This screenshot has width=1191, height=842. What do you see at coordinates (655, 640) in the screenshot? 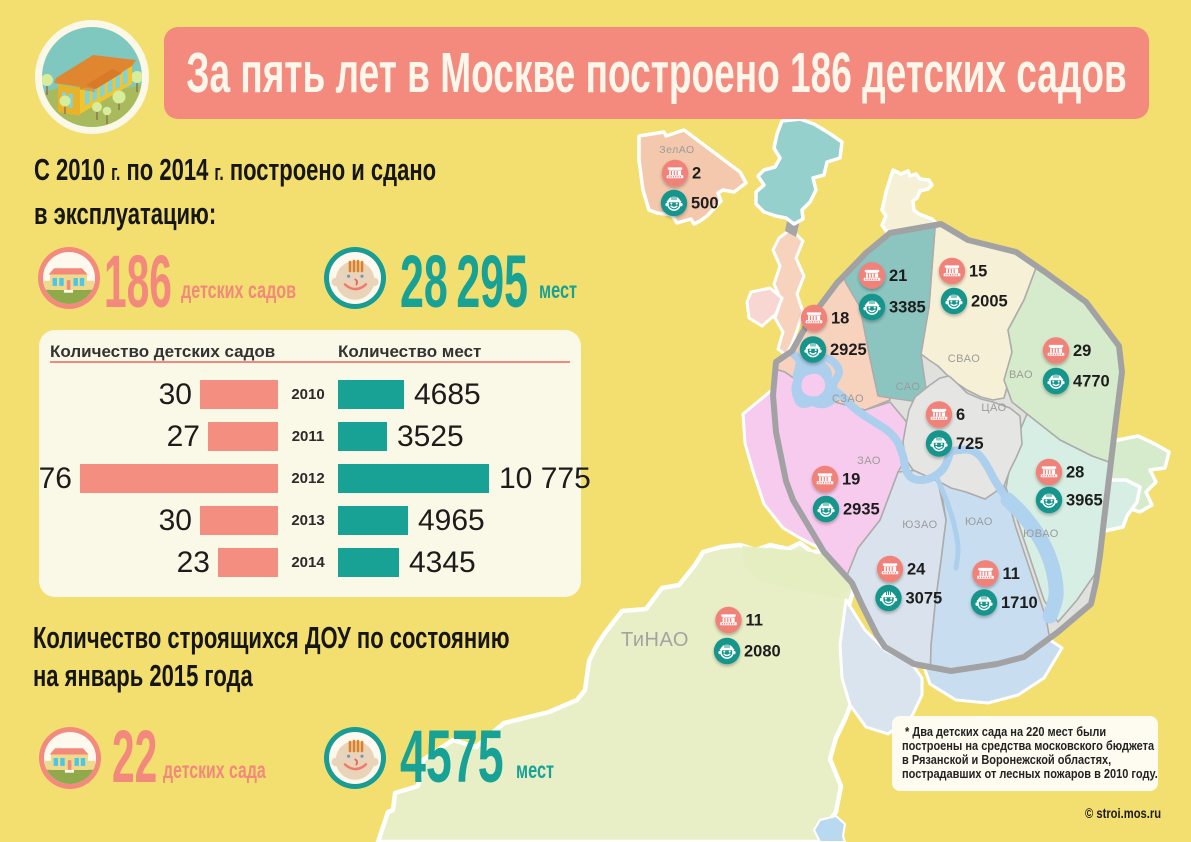
I see `svg-text: ТиНАО` at bounding box center [655, 640].